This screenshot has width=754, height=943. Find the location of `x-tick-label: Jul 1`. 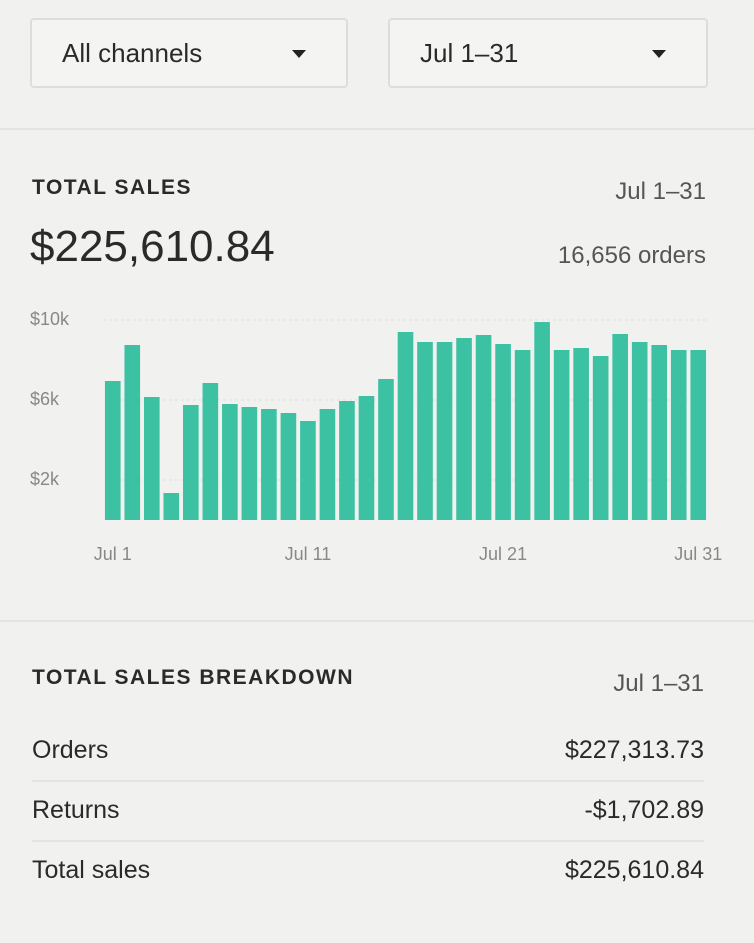

x-tick-label: Jul 1 is located at coordinates (113, 554).